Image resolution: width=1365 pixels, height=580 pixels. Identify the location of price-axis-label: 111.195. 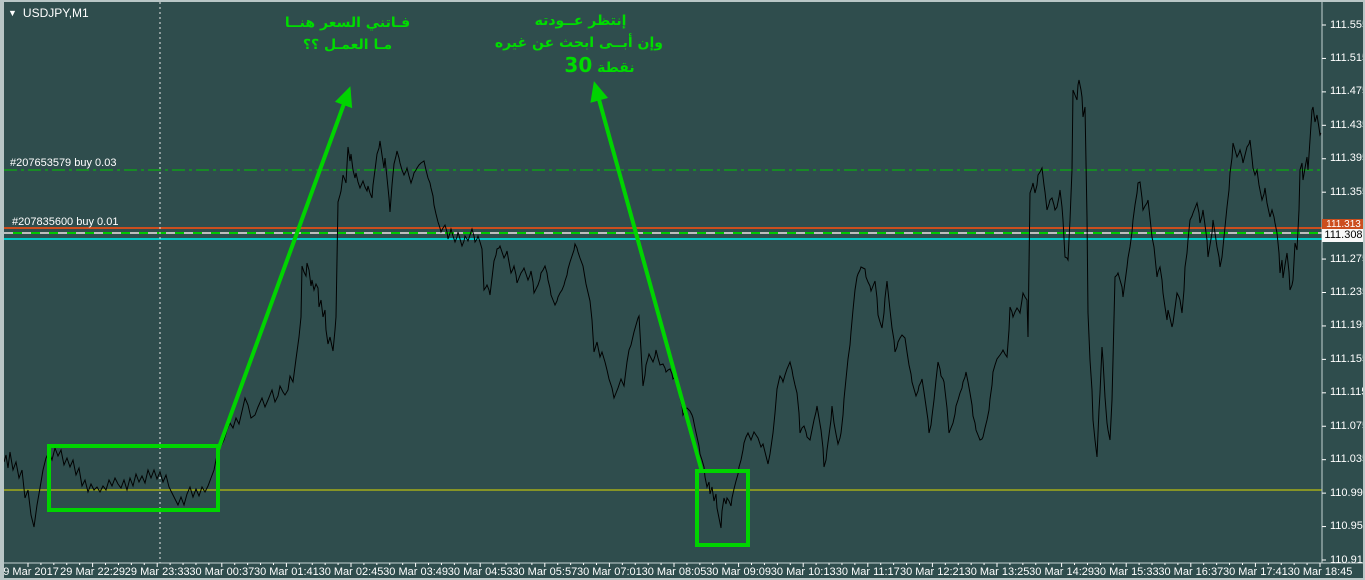
(1347, 325).